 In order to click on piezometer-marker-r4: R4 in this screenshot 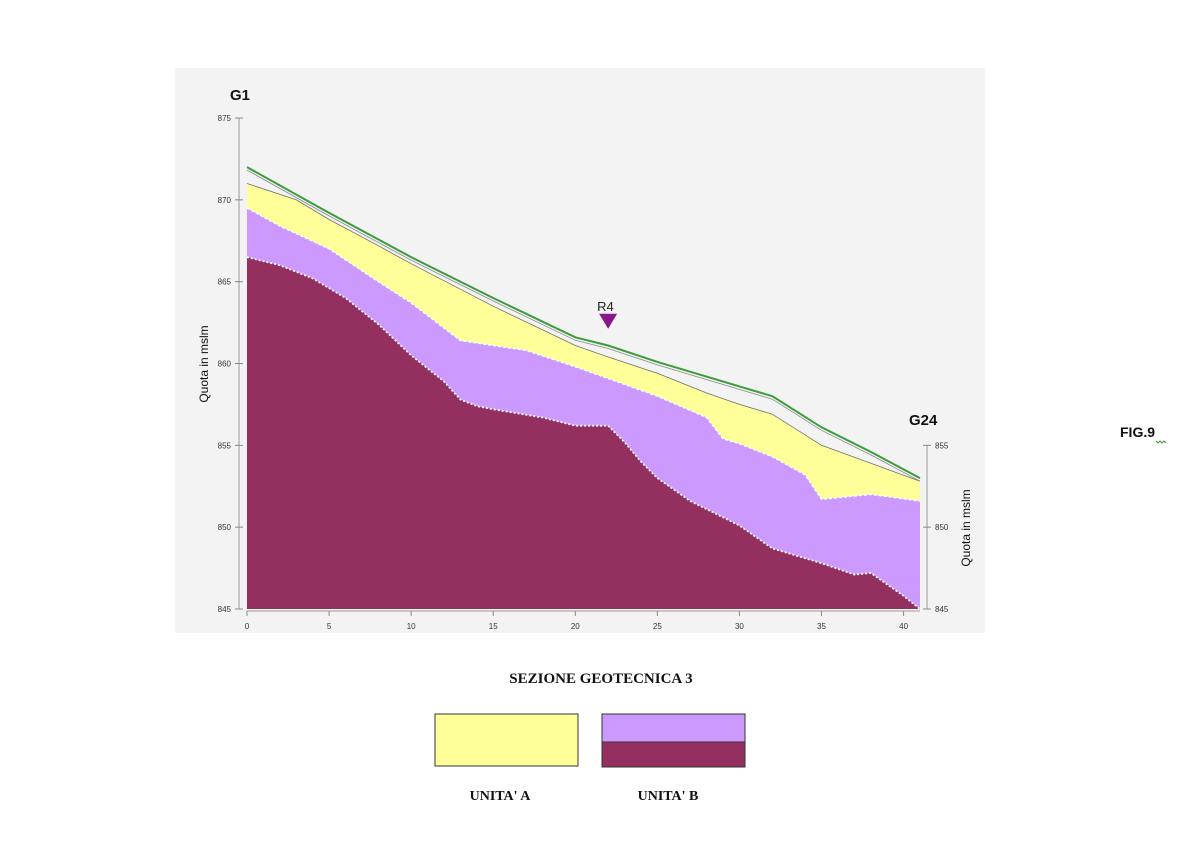, I will do `click(607, 314)`.